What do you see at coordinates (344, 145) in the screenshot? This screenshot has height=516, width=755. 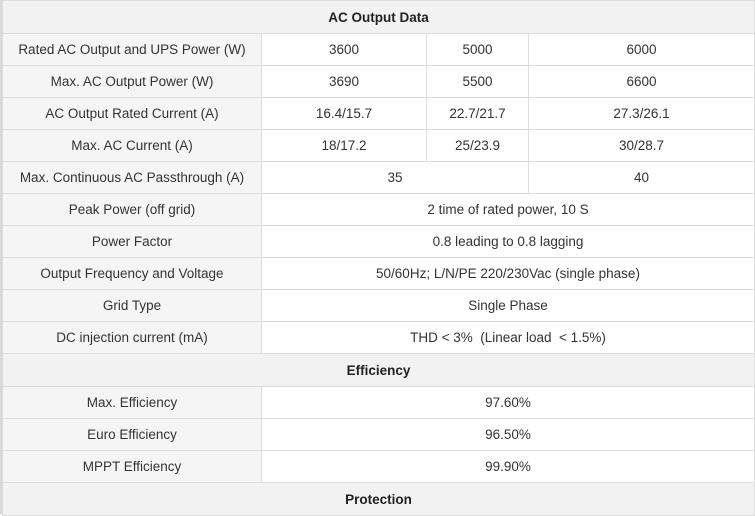 I see `cell-value: 18/17.2` at bounding box center [344, 145].